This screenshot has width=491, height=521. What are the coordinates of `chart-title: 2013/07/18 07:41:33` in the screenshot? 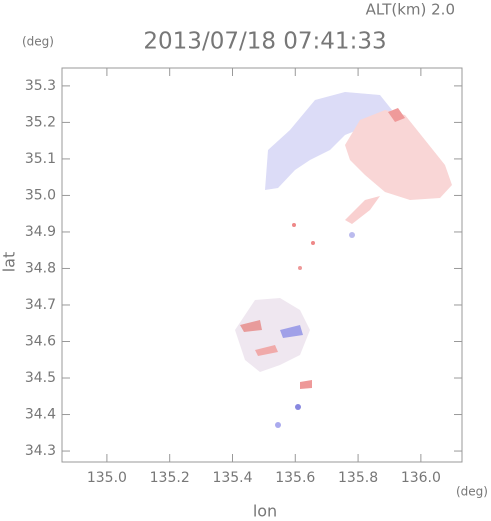 It's located at (264, 42).